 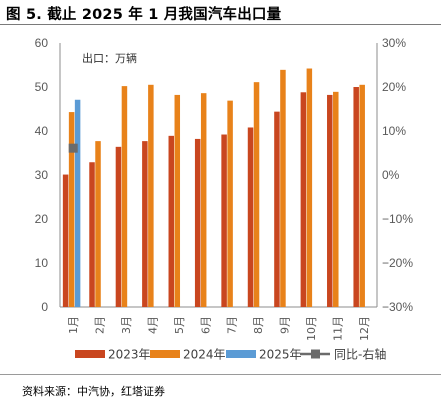 I want to click on bar-2024年-2月, so click(x=98, y=224).